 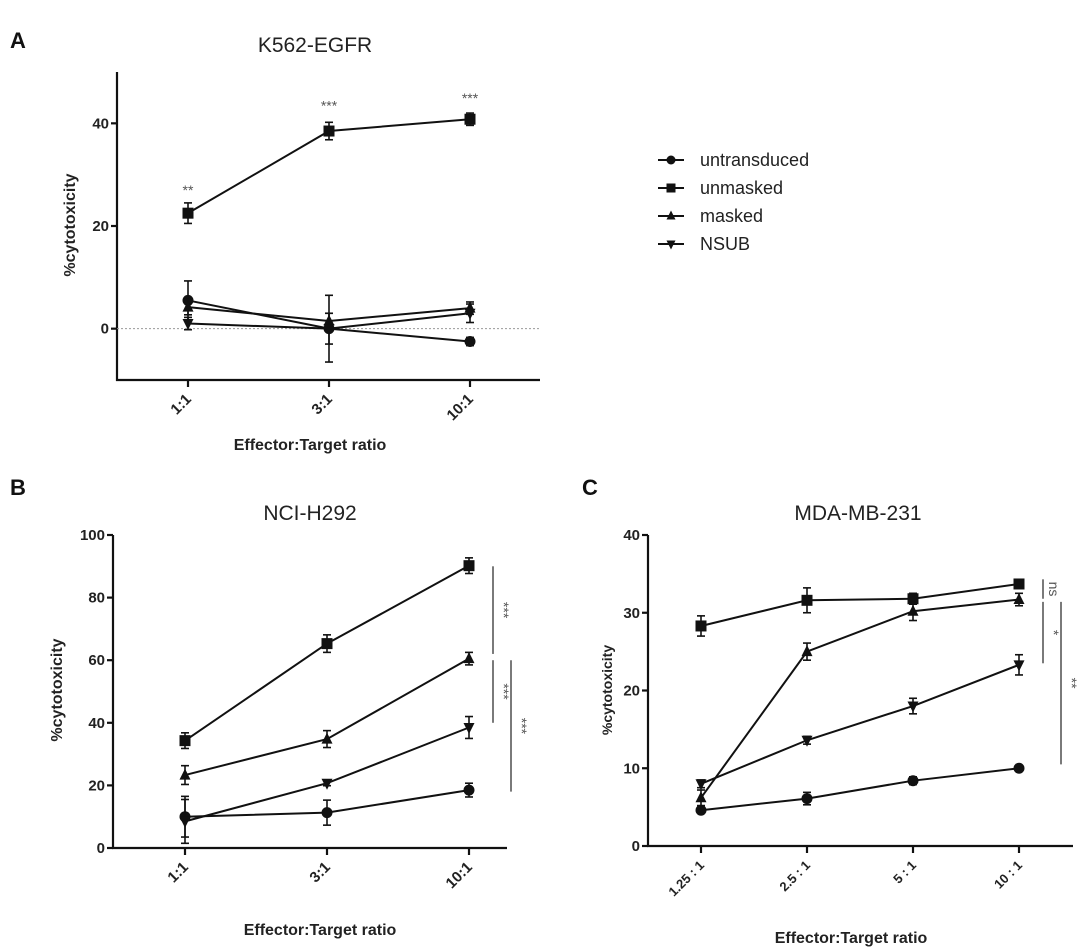 I want to click on legend-marker-square, so click(x=671, y=188).